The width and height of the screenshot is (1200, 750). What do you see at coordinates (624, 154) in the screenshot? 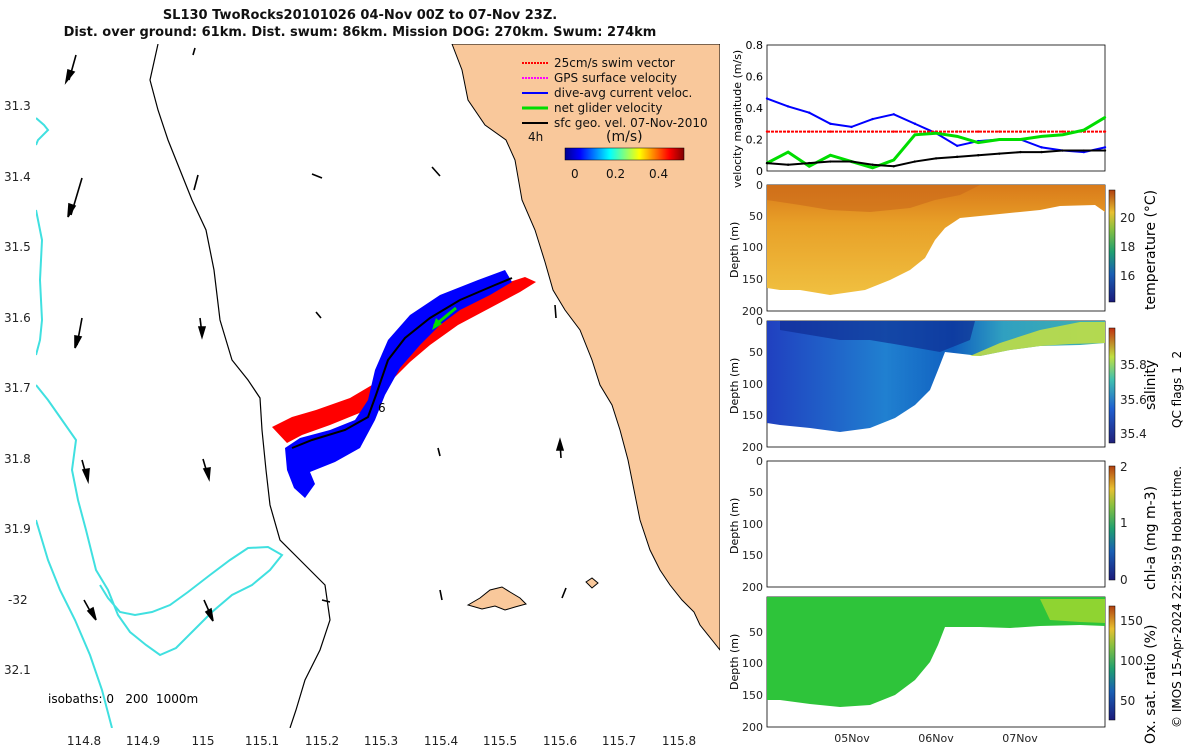
I see `speed-colorbar` at bounding box center [624, 154].